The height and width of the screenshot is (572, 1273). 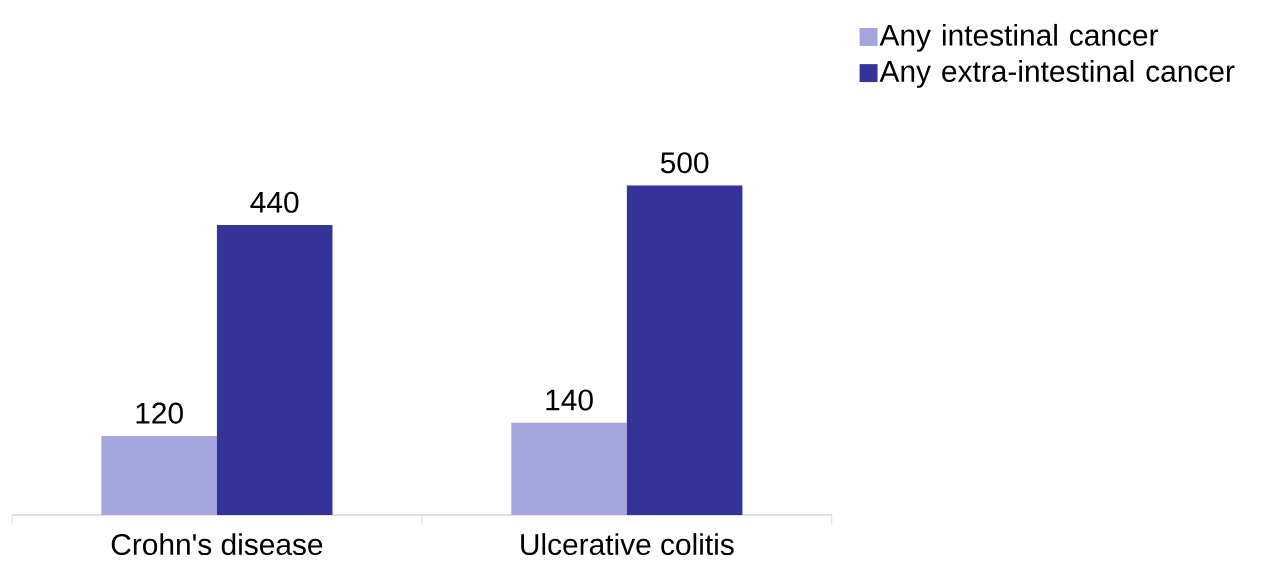 I want to click on data-label: 440, so click(x=274, y=202).